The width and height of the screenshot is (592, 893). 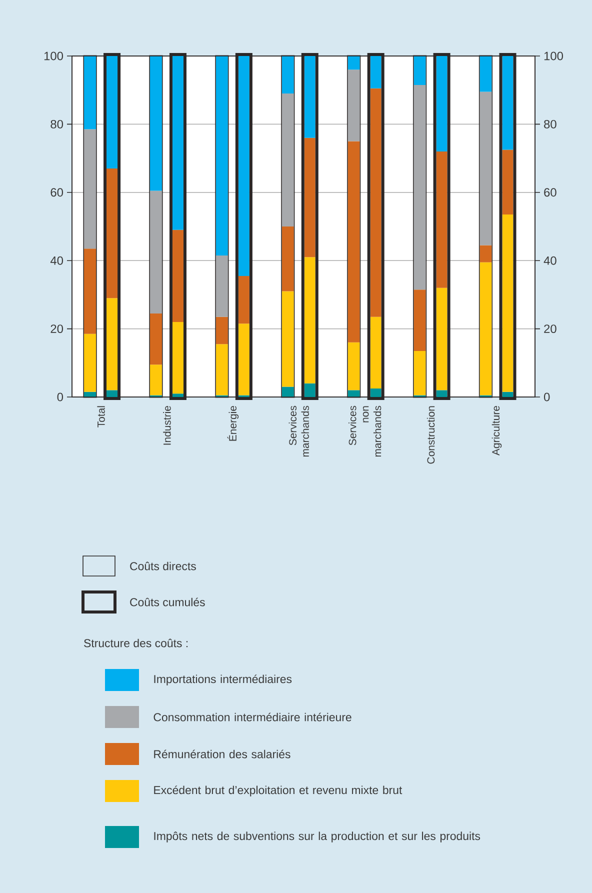 I want to click on x-tick-label: Industrie, so click(x=167, y=425).